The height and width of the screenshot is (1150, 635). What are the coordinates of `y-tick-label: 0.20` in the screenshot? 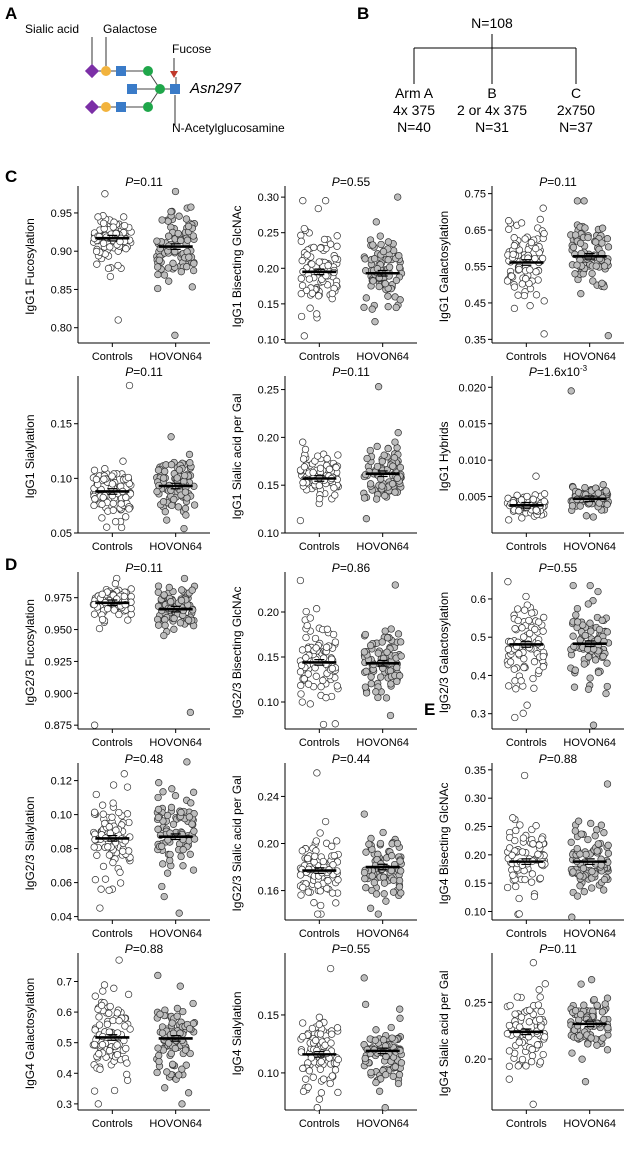 It's located at (268, 613).